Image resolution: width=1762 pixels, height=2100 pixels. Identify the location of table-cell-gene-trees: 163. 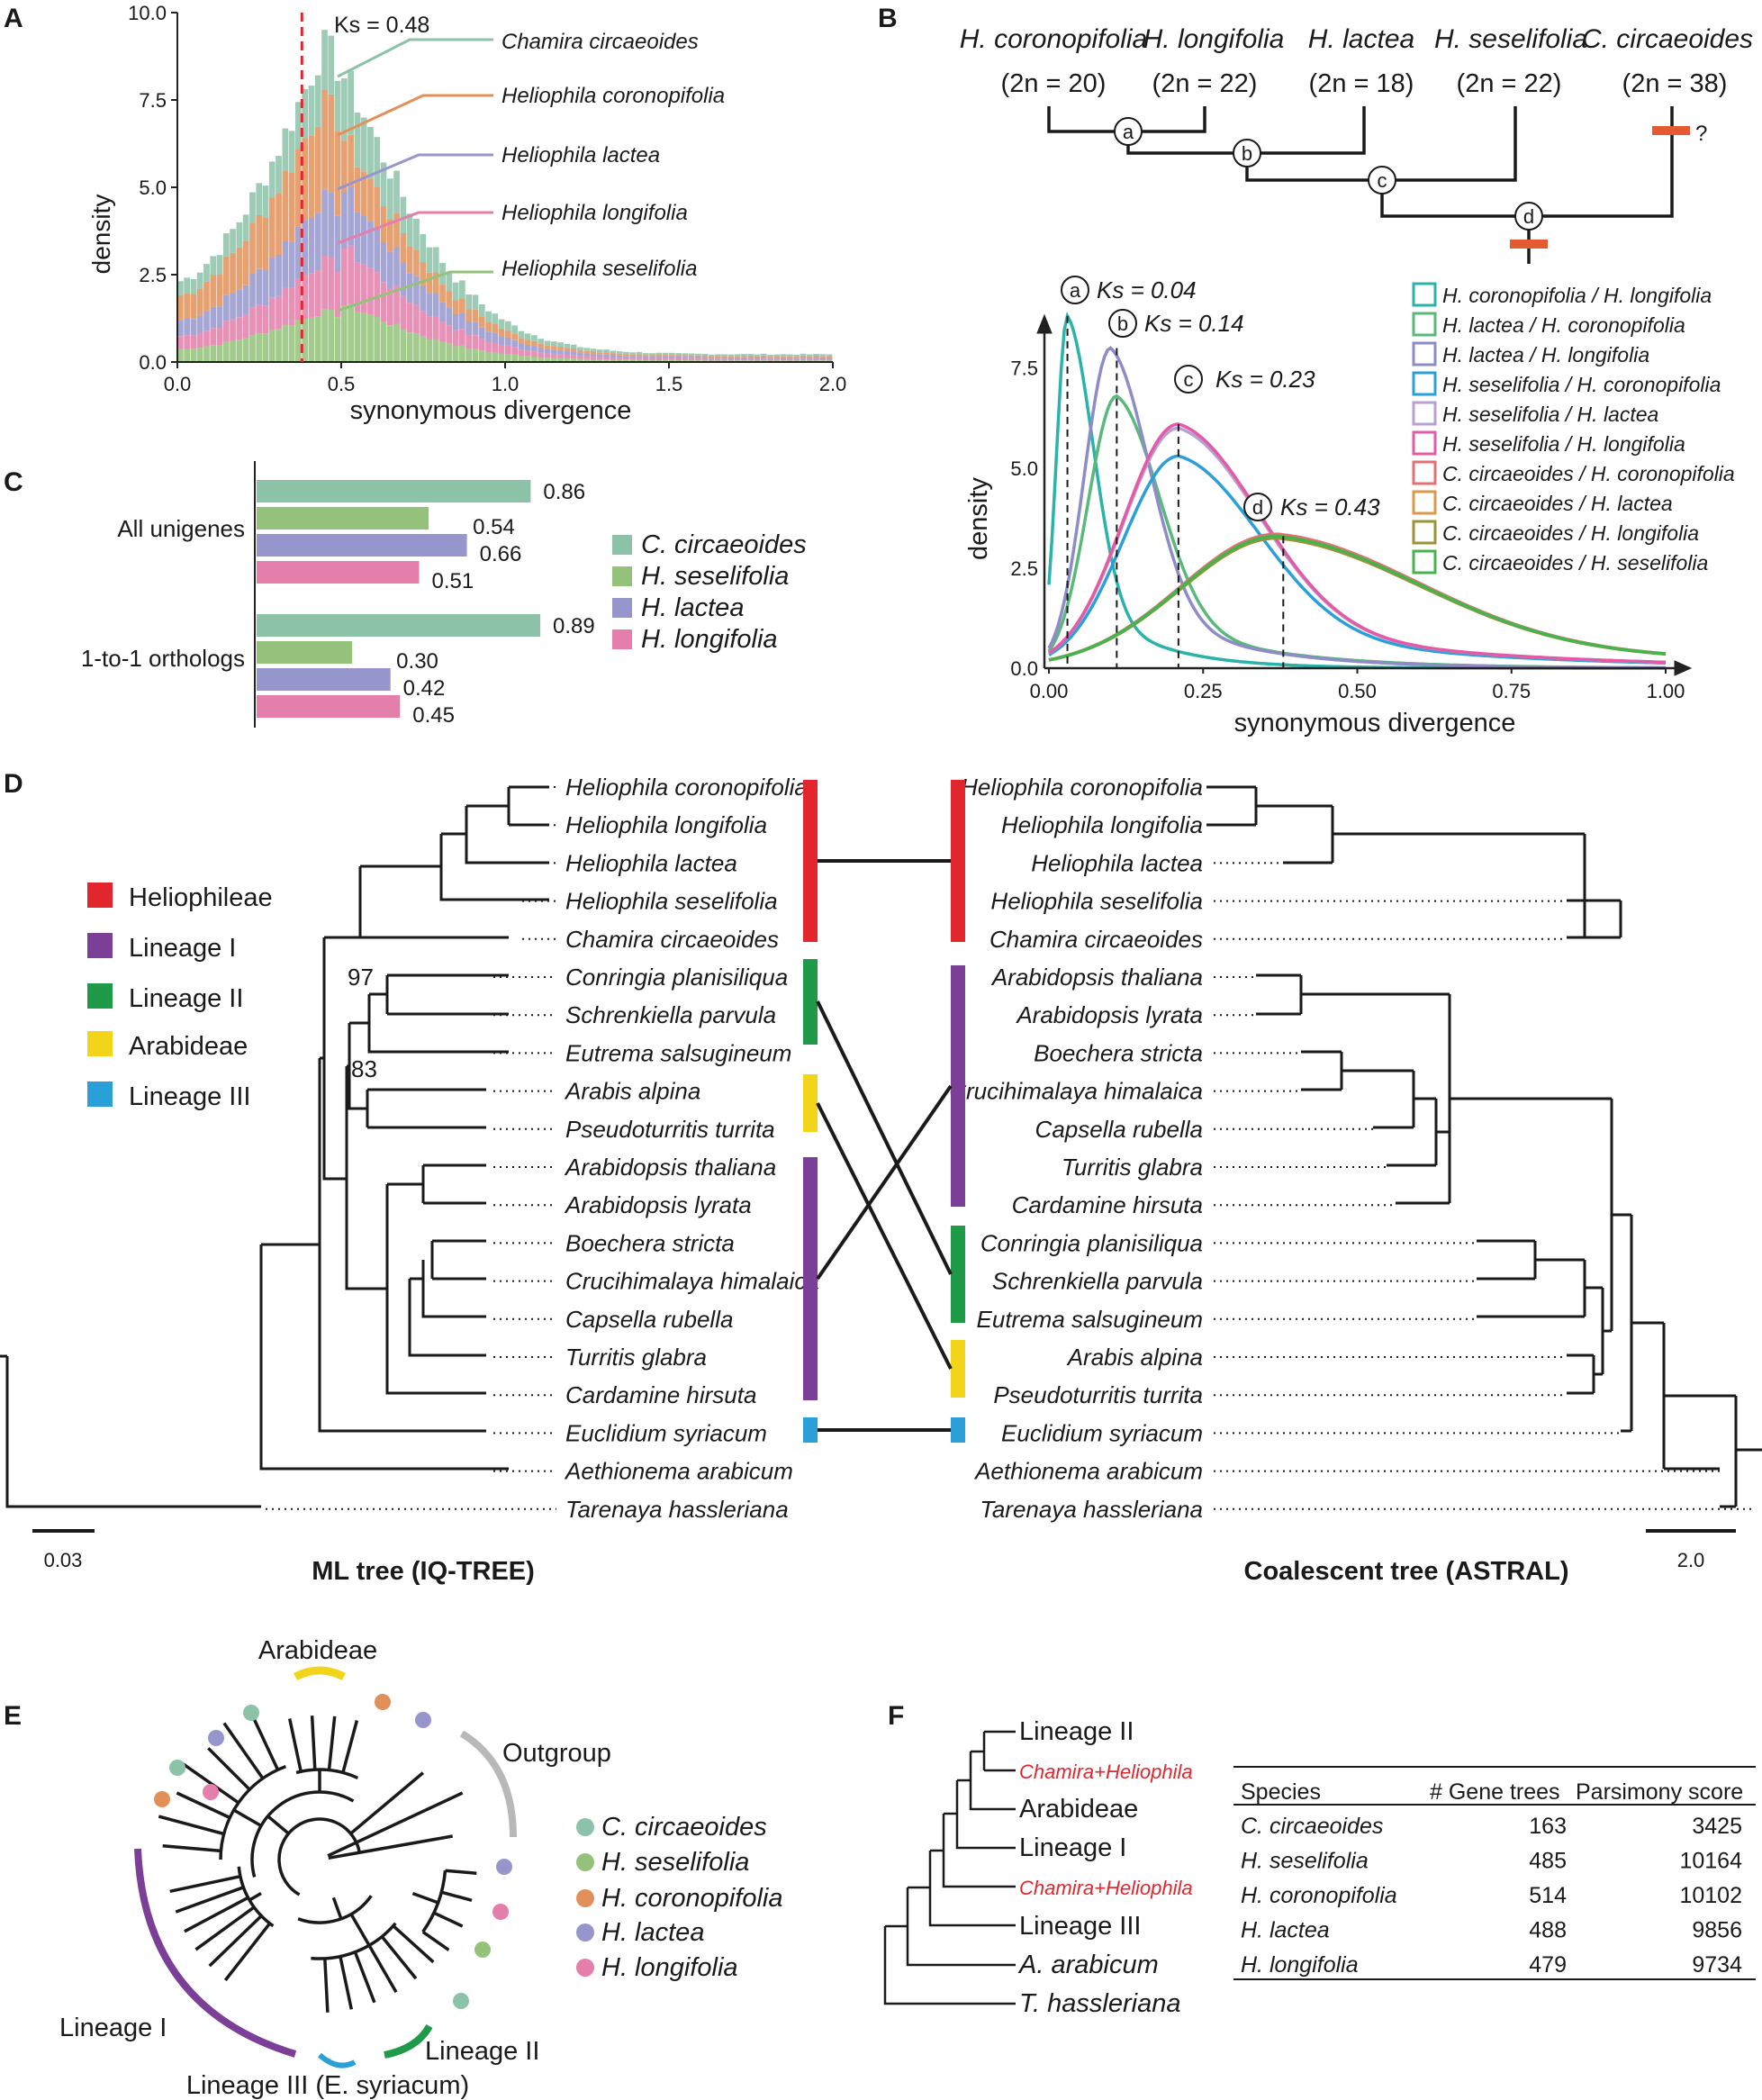
(1548, 1826).